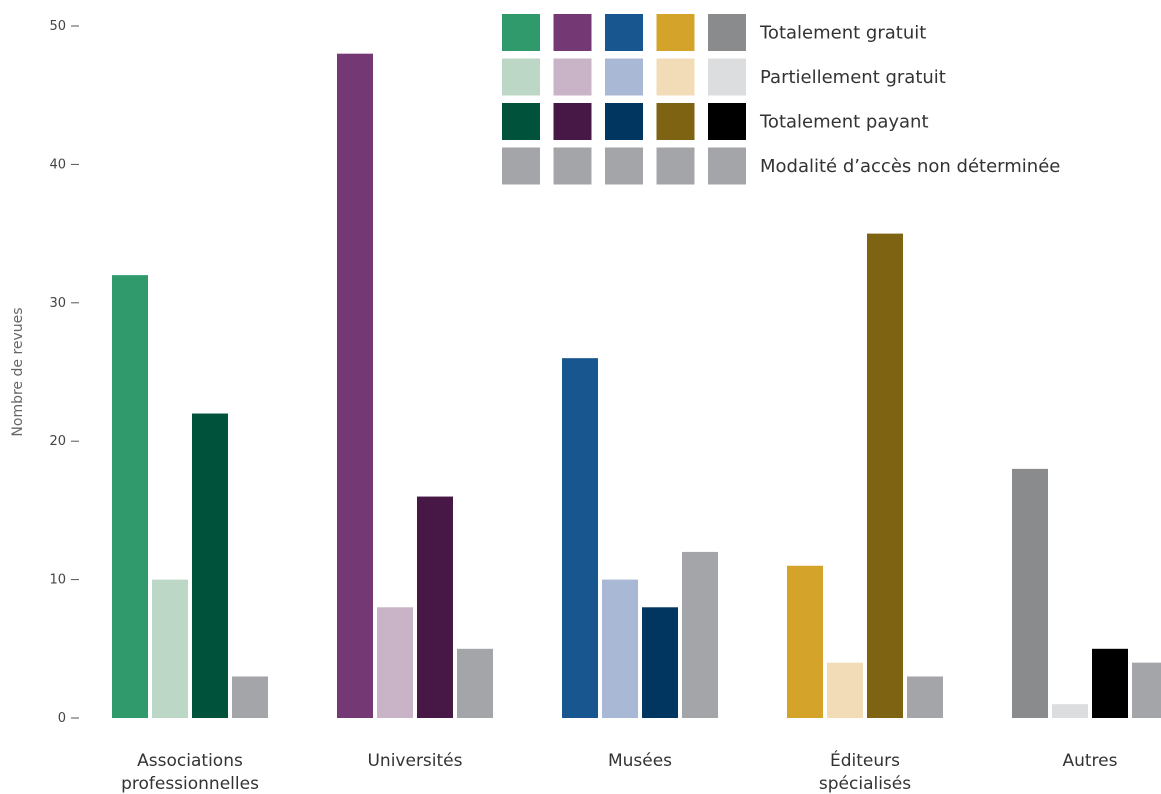  What do you see at coordinates (62, 718) in the screenshot?
I see `y-tick-label: 0` at bounding box center [62, 718].